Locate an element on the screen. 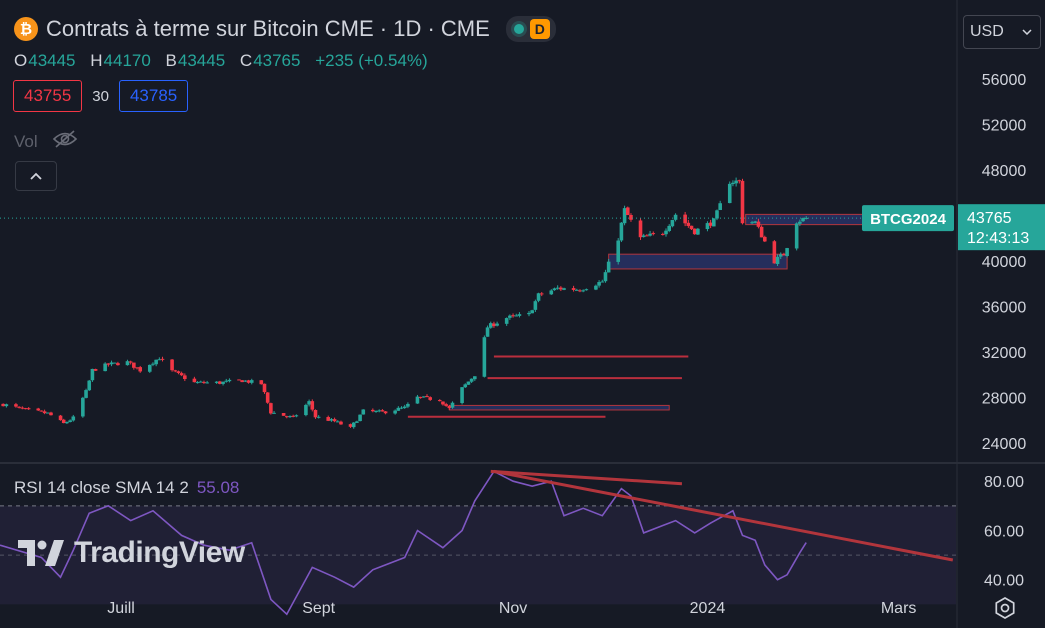  currency-select: USD is located at coordinates (1002, 32).